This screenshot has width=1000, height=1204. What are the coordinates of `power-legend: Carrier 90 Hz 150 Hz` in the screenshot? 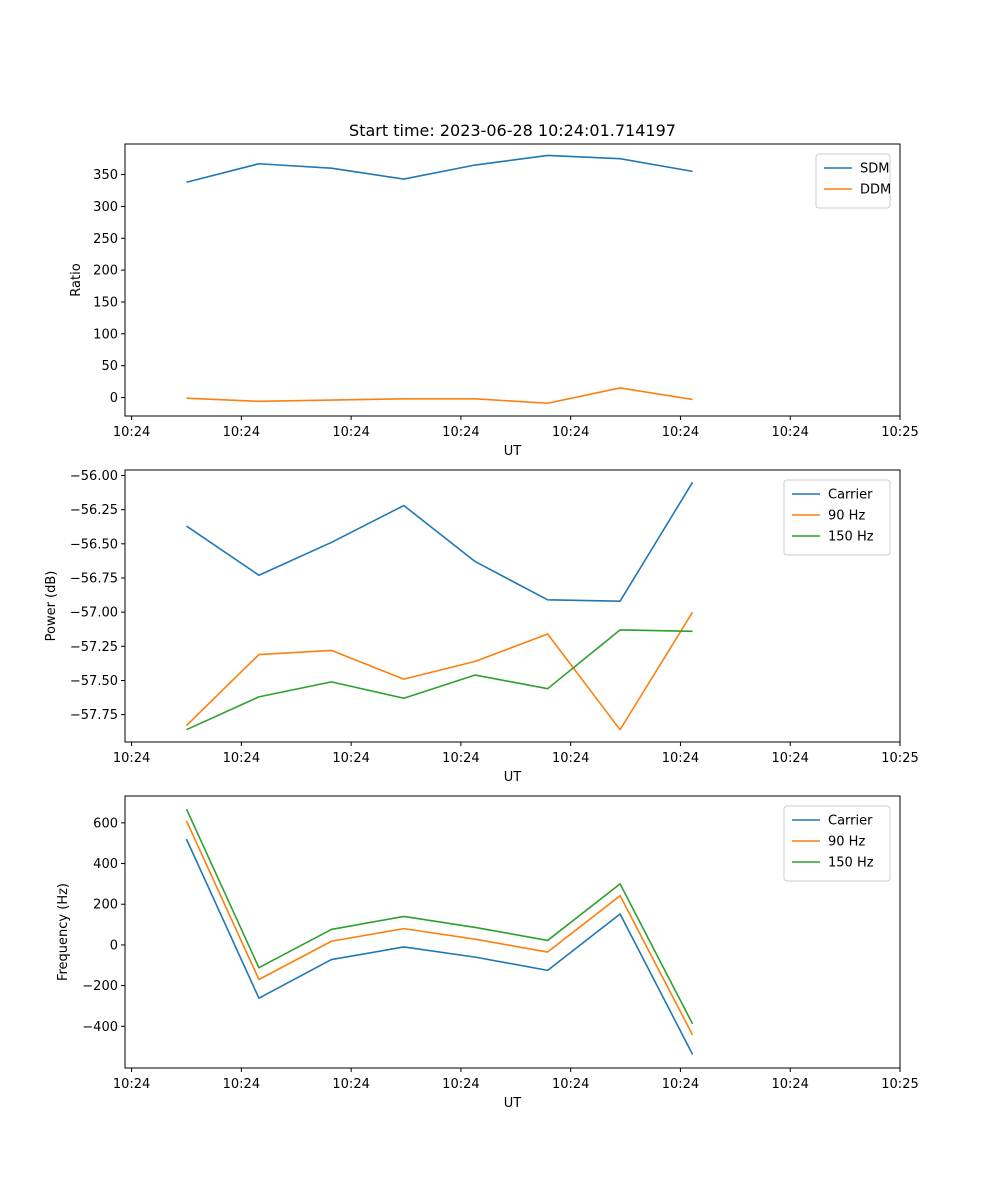 It's located at (837, 517).